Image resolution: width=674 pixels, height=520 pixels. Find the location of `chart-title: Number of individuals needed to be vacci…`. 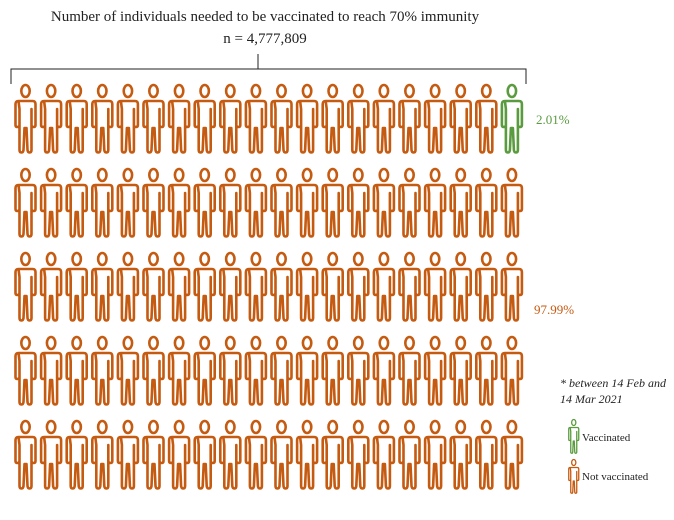

chart-title: Number of individuals needed to be vacci… is located at coordinates (265, 17).